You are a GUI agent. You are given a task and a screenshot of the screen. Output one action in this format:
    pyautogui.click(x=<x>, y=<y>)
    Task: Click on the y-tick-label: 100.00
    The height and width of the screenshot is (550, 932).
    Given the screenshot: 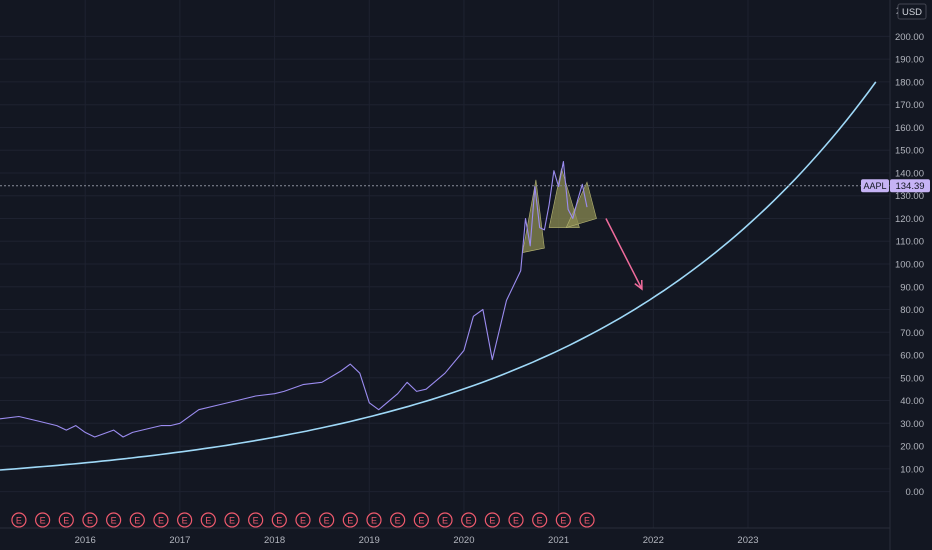 What is the action you would take?
    pyautogui.click(x=909, y=265)
    